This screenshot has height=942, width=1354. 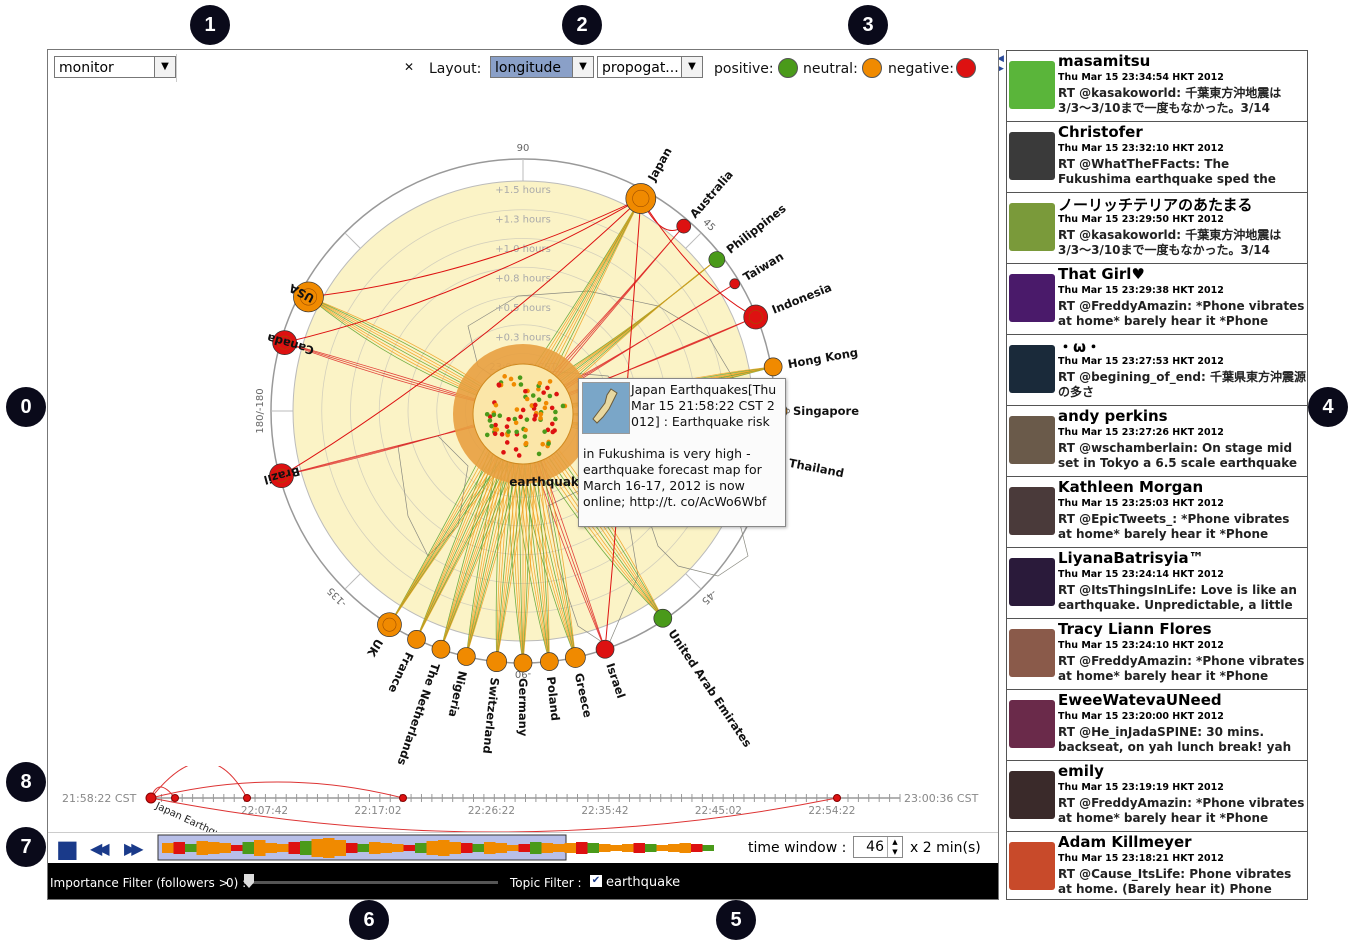 I want to click on stop-button: ■, so click(x=67, y=849).